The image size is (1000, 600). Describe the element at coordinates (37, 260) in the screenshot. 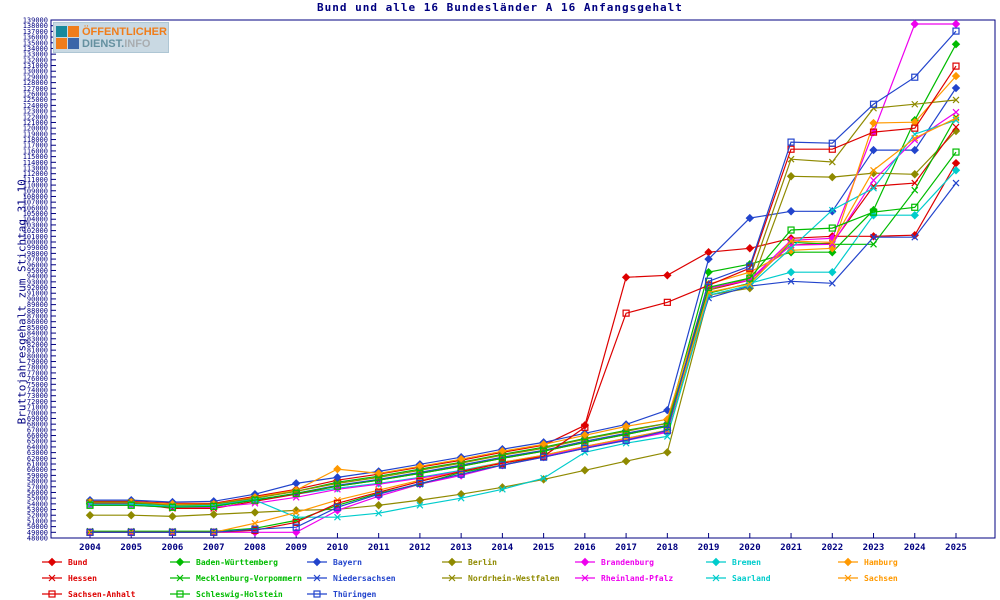

I see `svg-text: 97000` at that location.